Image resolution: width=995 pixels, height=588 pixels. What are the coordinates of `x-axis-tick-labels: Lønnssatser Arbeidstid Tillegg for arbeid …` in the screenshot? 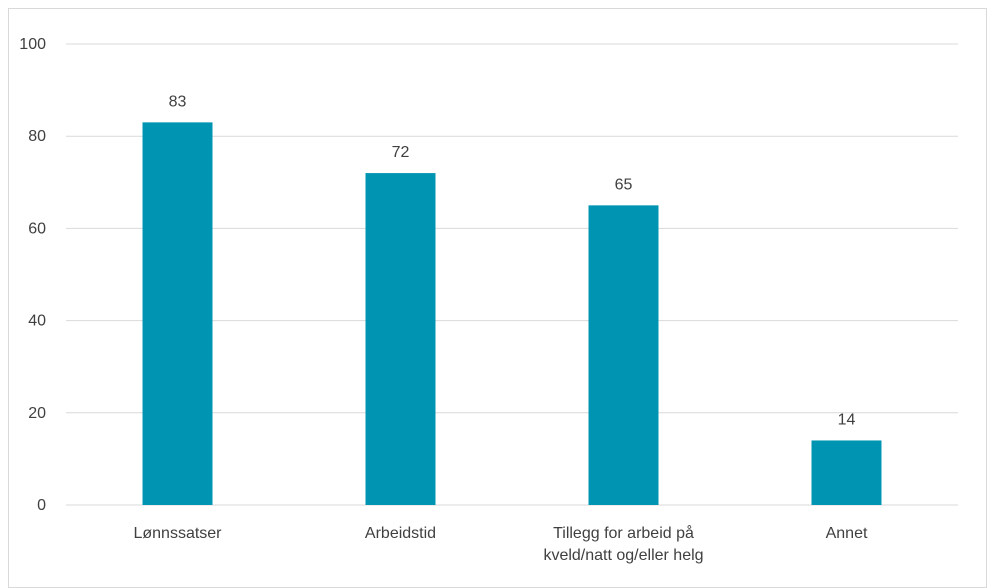 It's located at (500, 544).